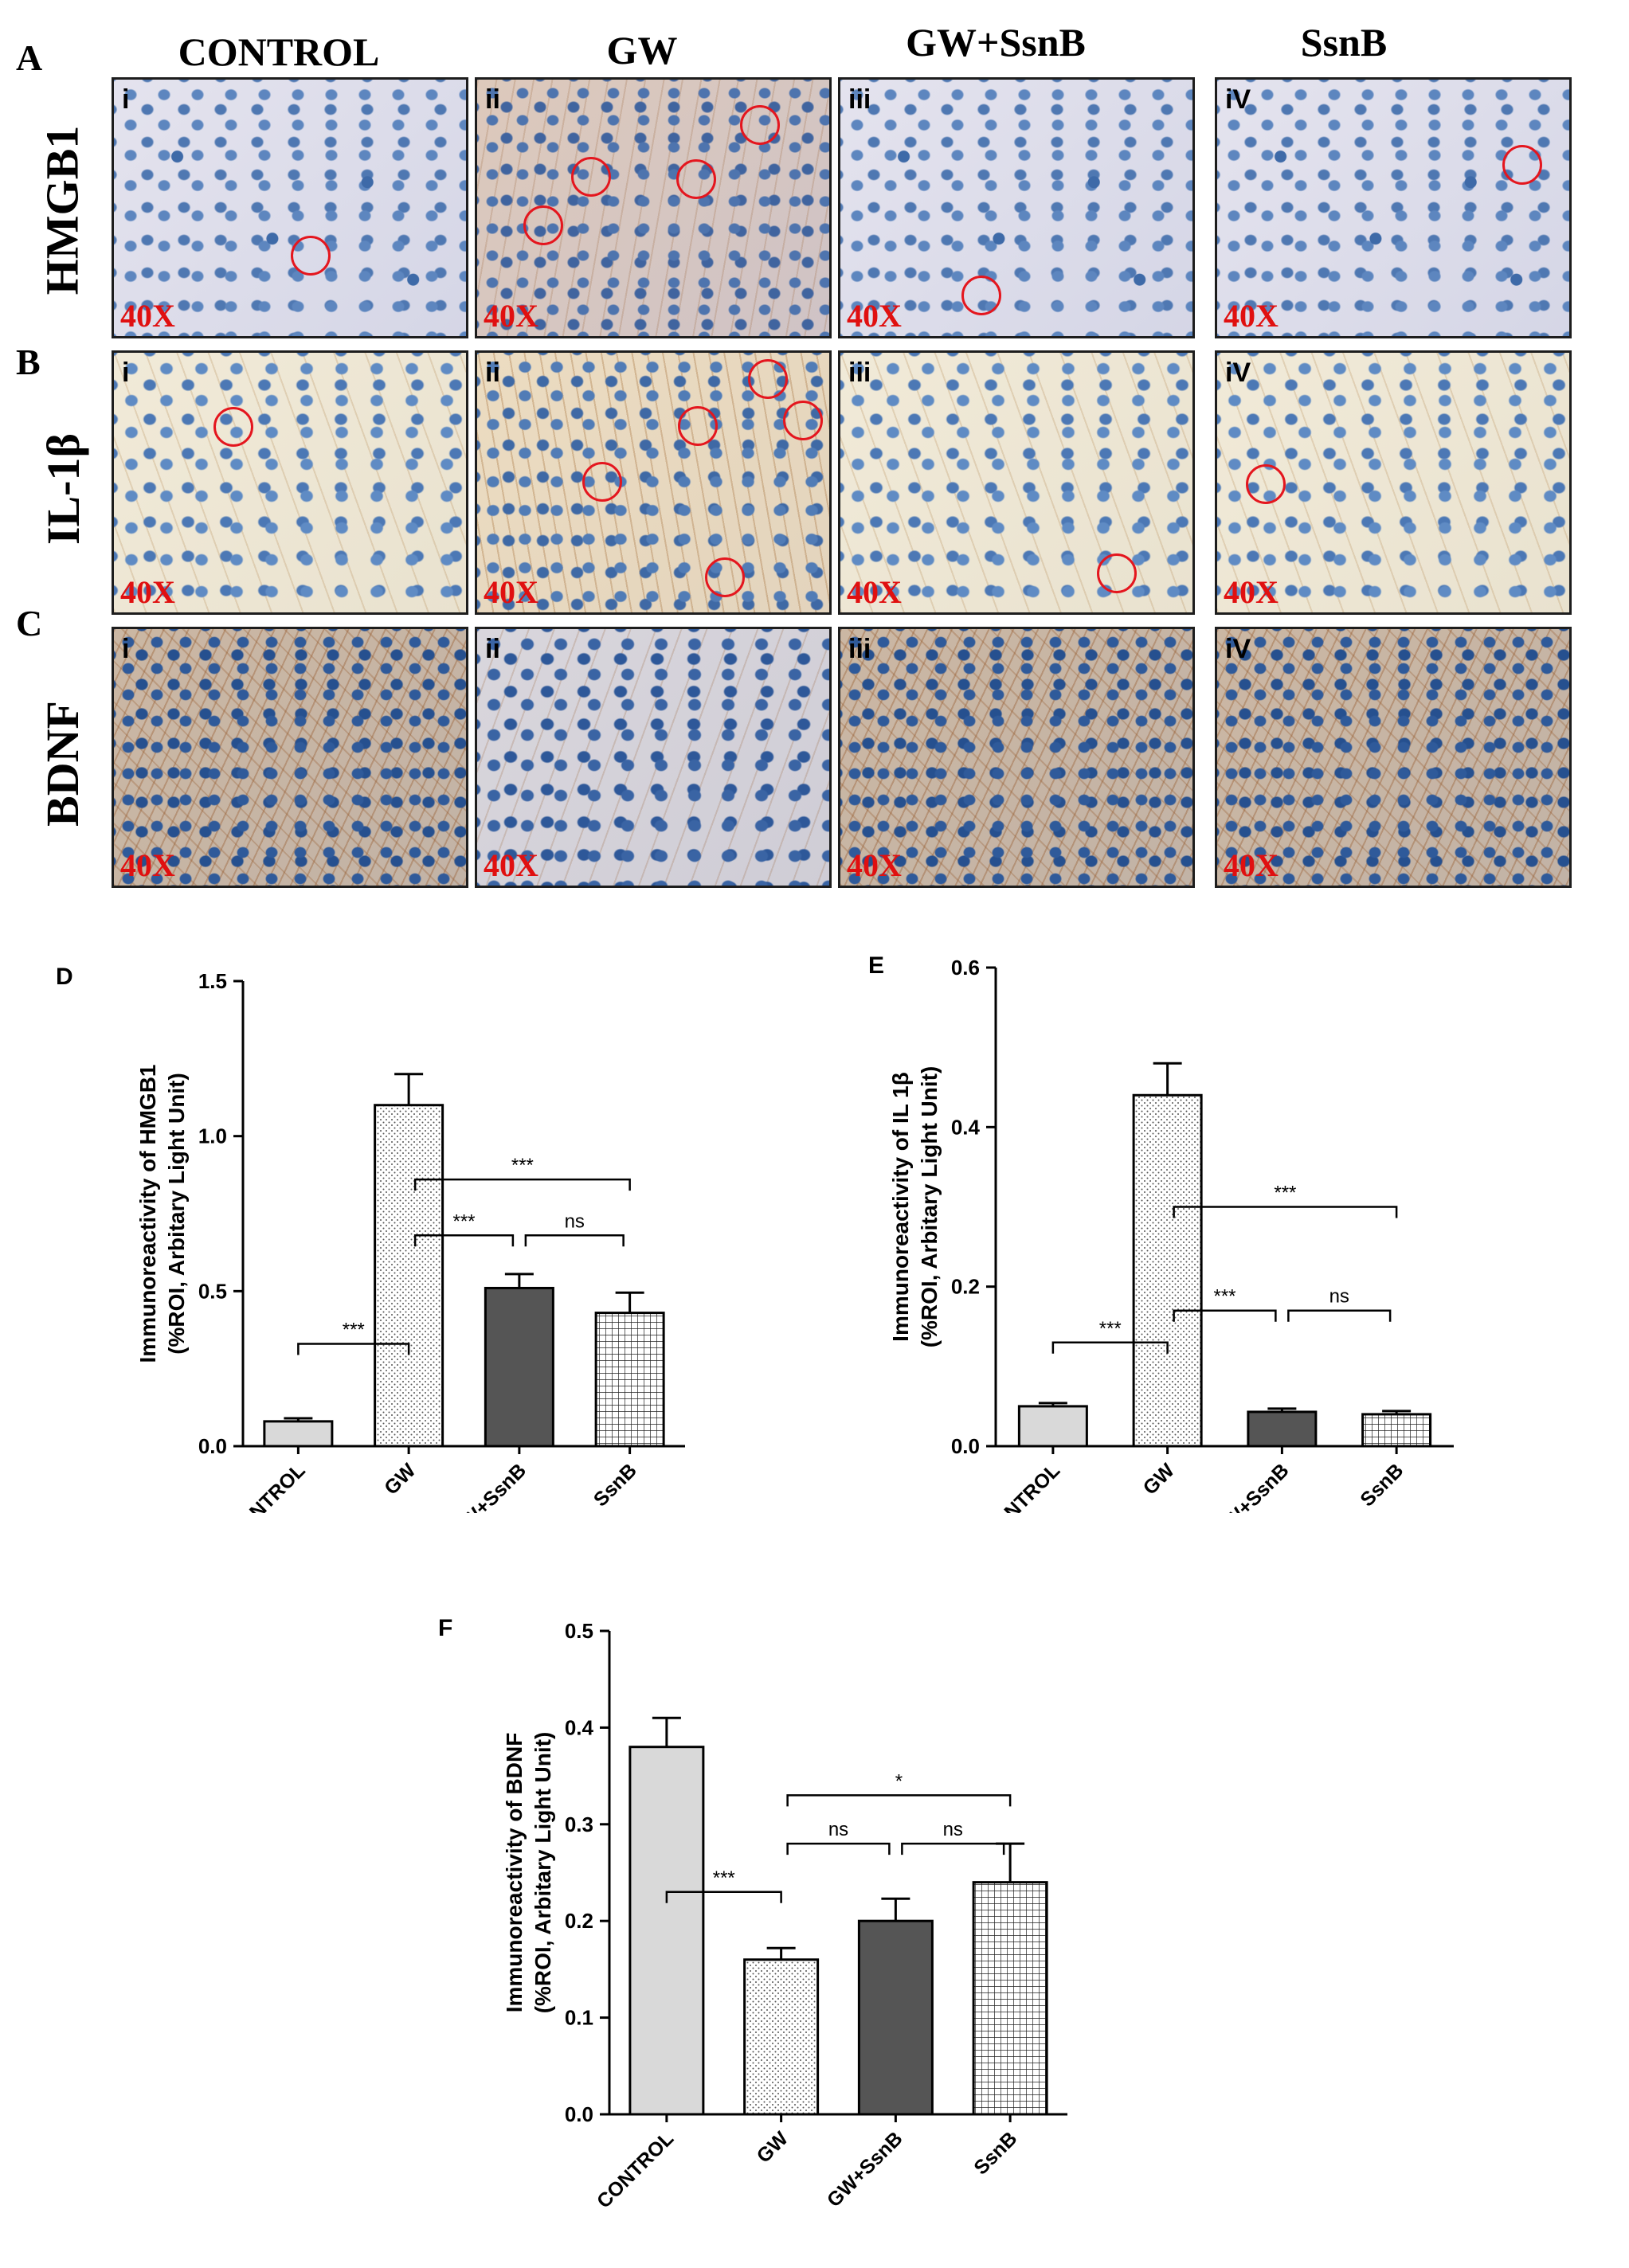 The width and height of the screenshot is (1629, 2268). Describe the element at coordinates (213, 1136) in the screenshot. I see `y-tick-label: 1.0` at that location.